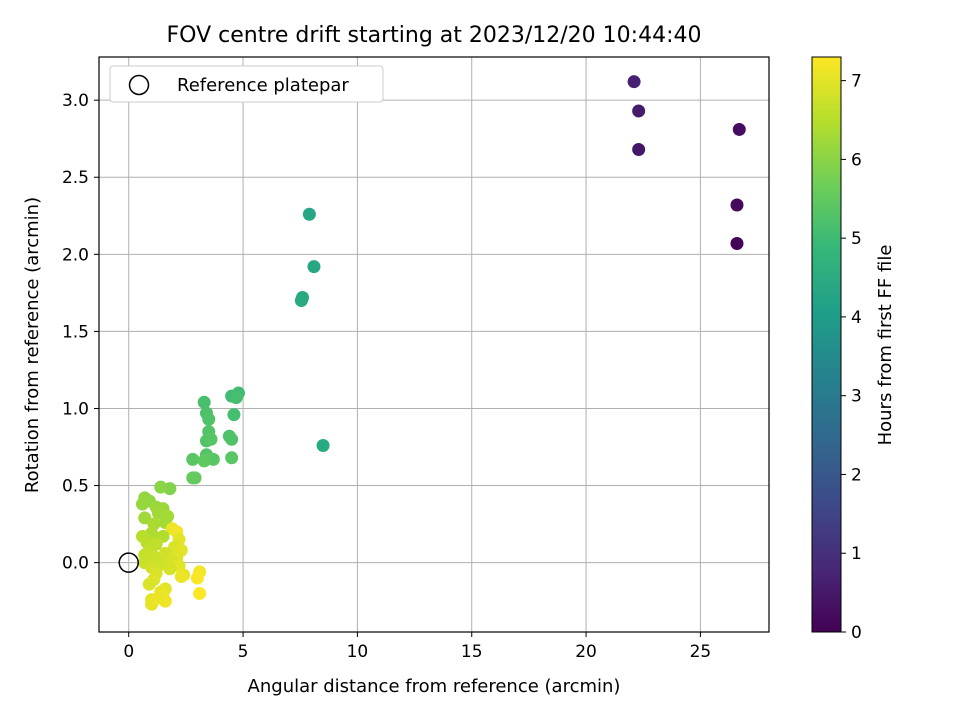  What do you see at coordinates (139, 85) in the screenshot?
I see `legend-marker-reference` at bounding box center [139, 85].